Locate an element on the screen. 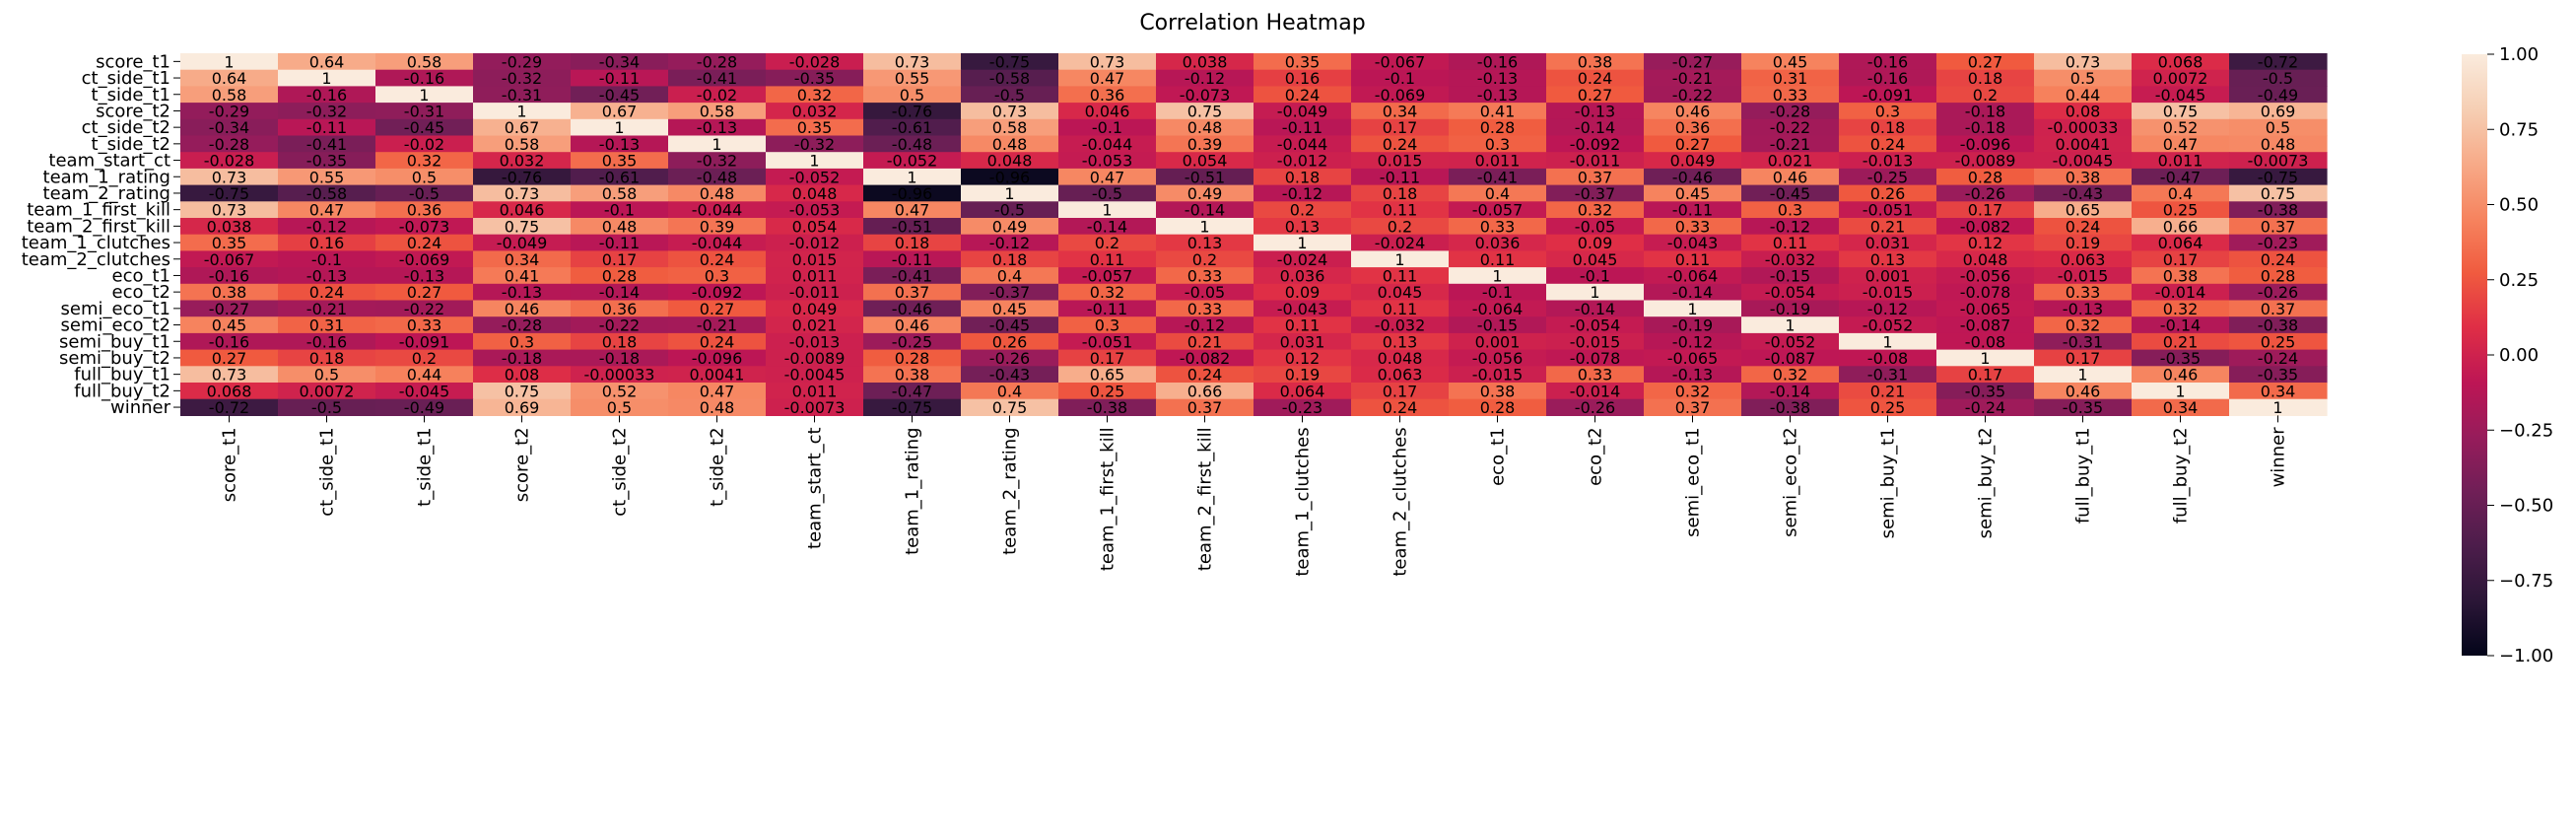  cell-value-label: -0.056 is located at coordinates (1985, 275).